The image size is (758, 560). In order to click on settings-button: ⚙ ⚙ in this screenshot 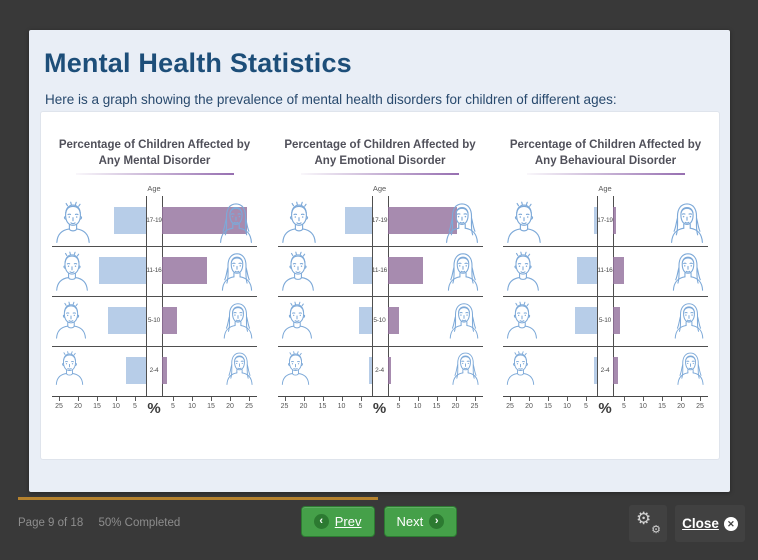, I will do `click(648, 523)`.